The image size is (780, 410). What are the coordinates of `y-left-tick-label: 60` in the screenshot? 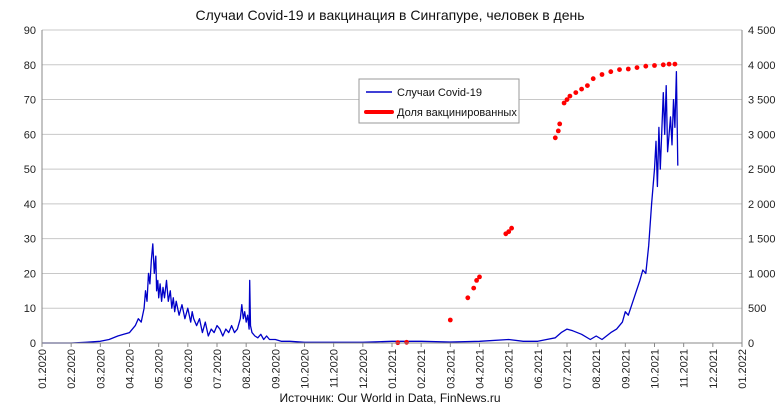 It's located at (30, 135).